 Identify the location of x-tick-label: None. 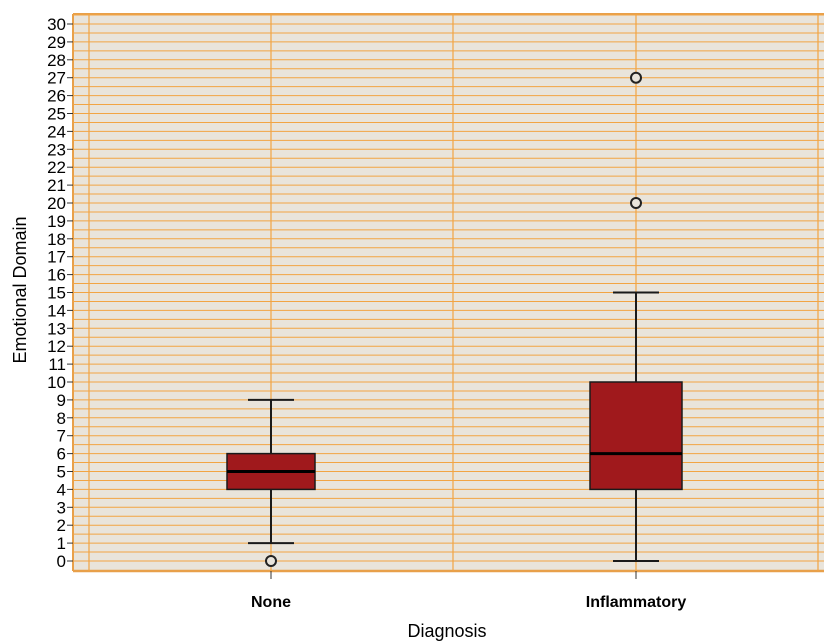
(271, 602).